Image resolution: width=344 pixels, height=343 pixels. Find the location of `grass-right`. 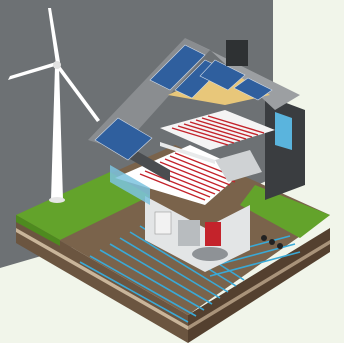

grass-right is located at coordinates (285, 211).